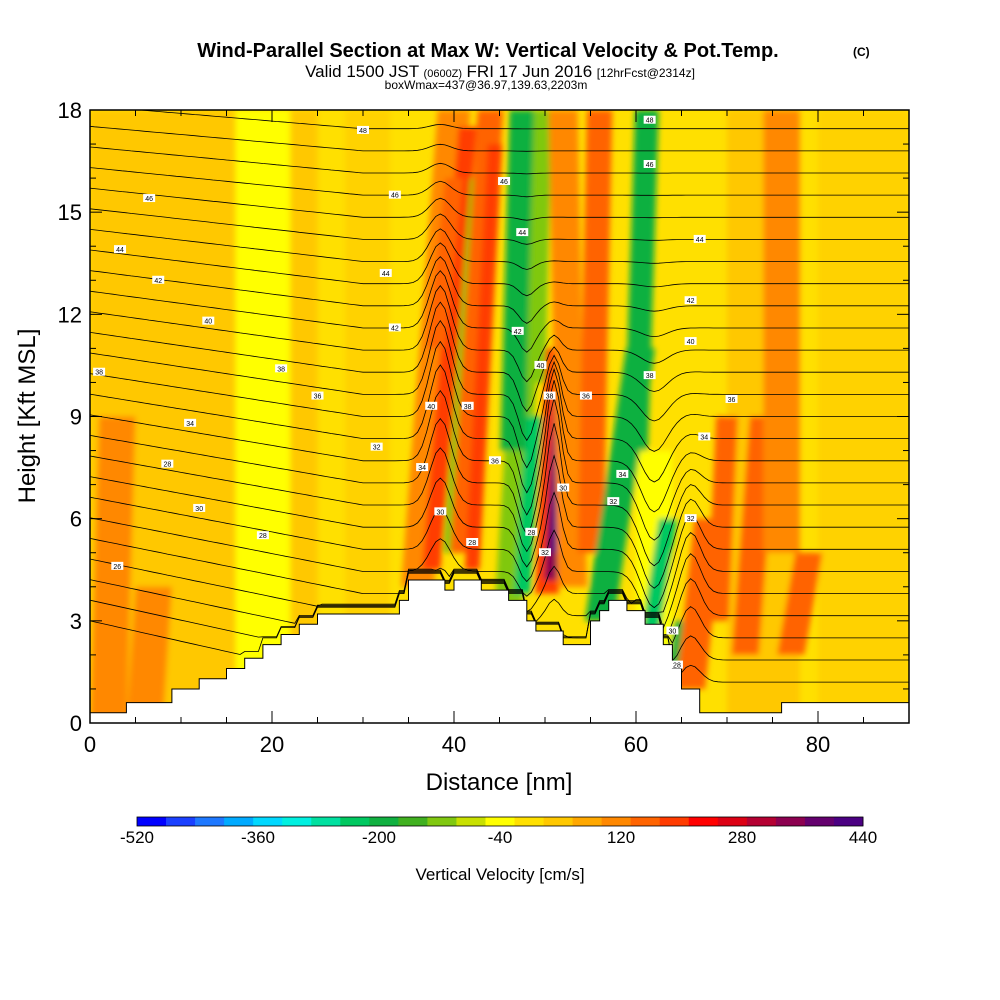 The height and width of the screenshot is (1000, 1000). Describe the element at coordinates (818, 744) in the screenshot. I see `x-tick-label: 80` at that location.